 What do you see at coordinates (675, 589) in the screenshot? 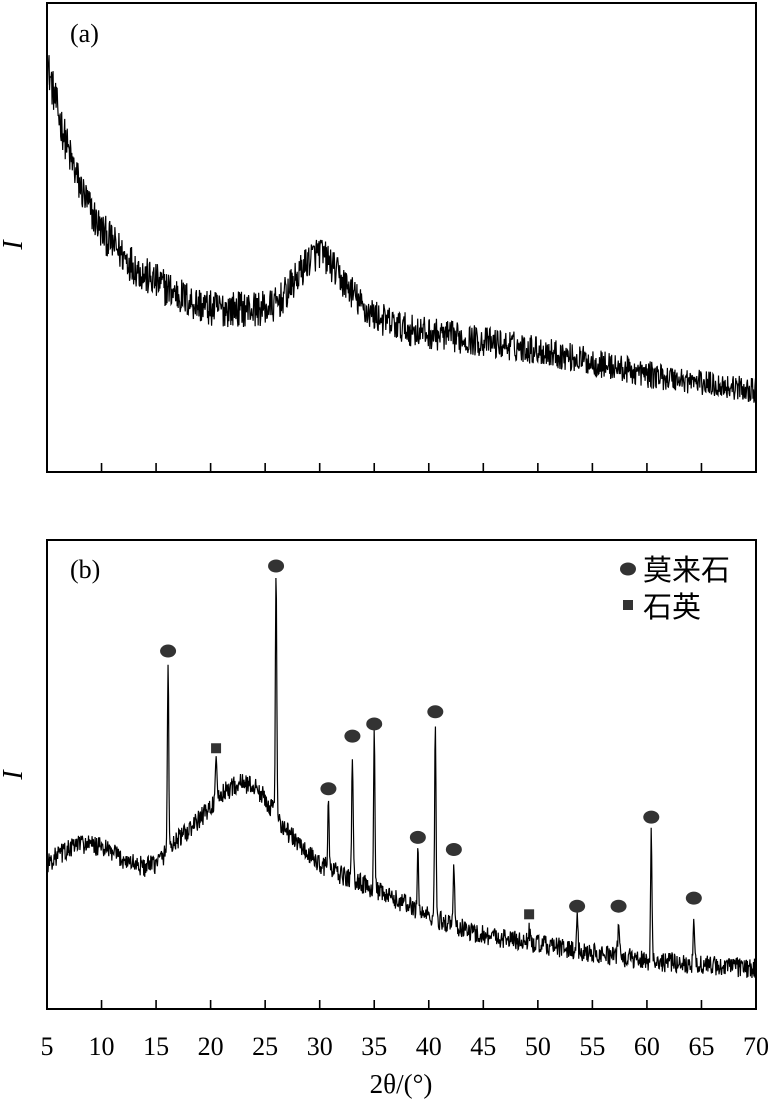
I see `legend: 莫来石 石英` at bounding box center [675, 589].